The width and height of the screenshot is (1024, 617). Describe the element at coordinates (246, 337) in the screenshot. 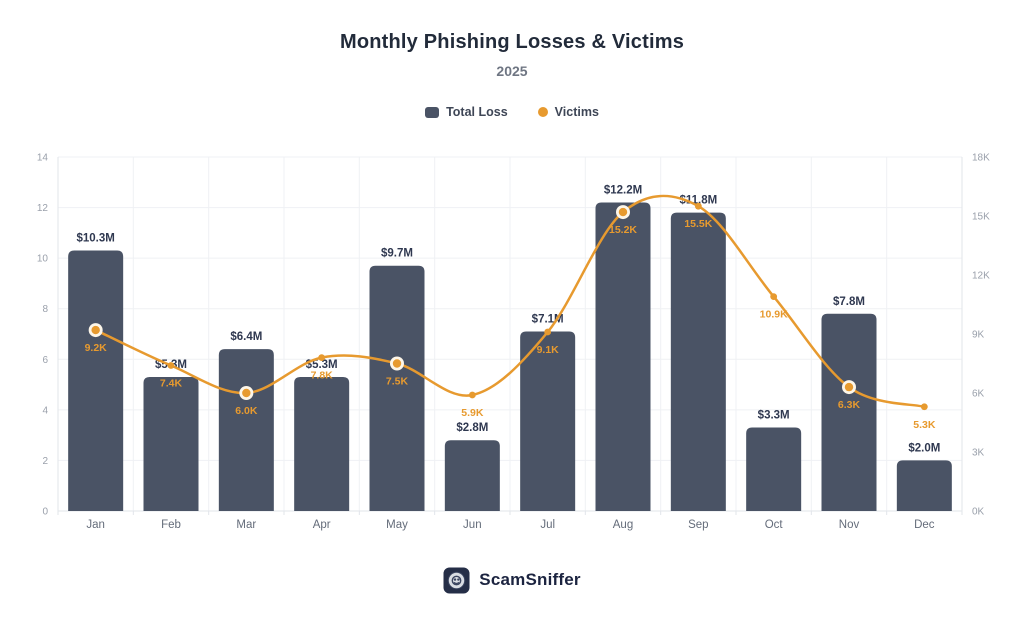

I see `loss-bar-label: $6.4M` at that location.